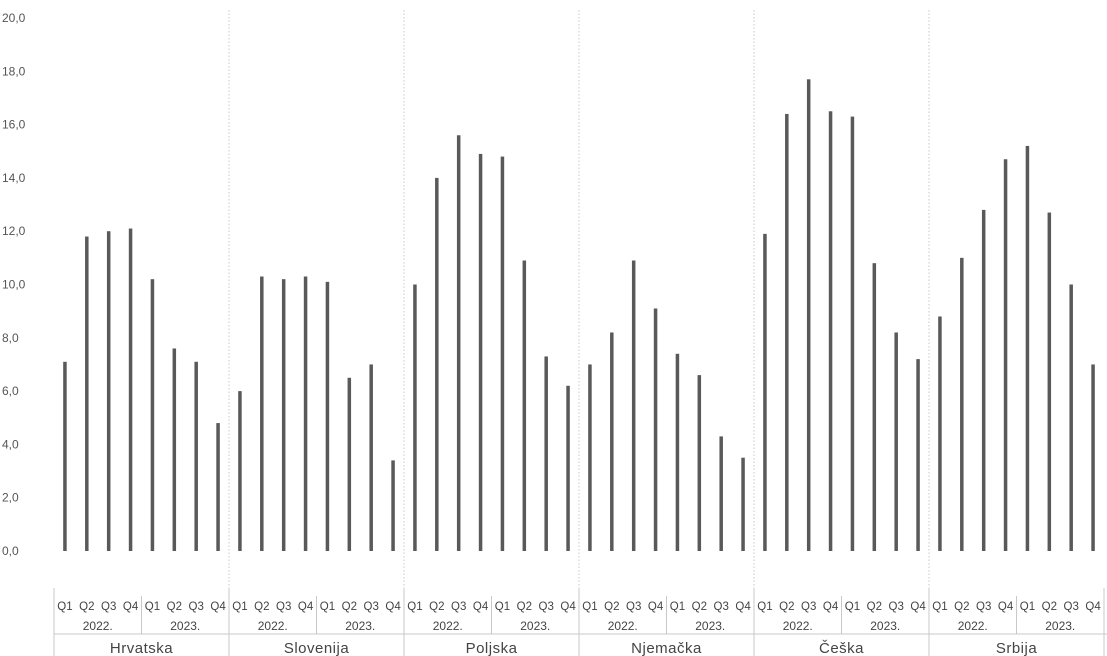 Image resolution: width=1107 pixels, height=656 pixels. I want to click on bar-češka-7, so click(896, 441).